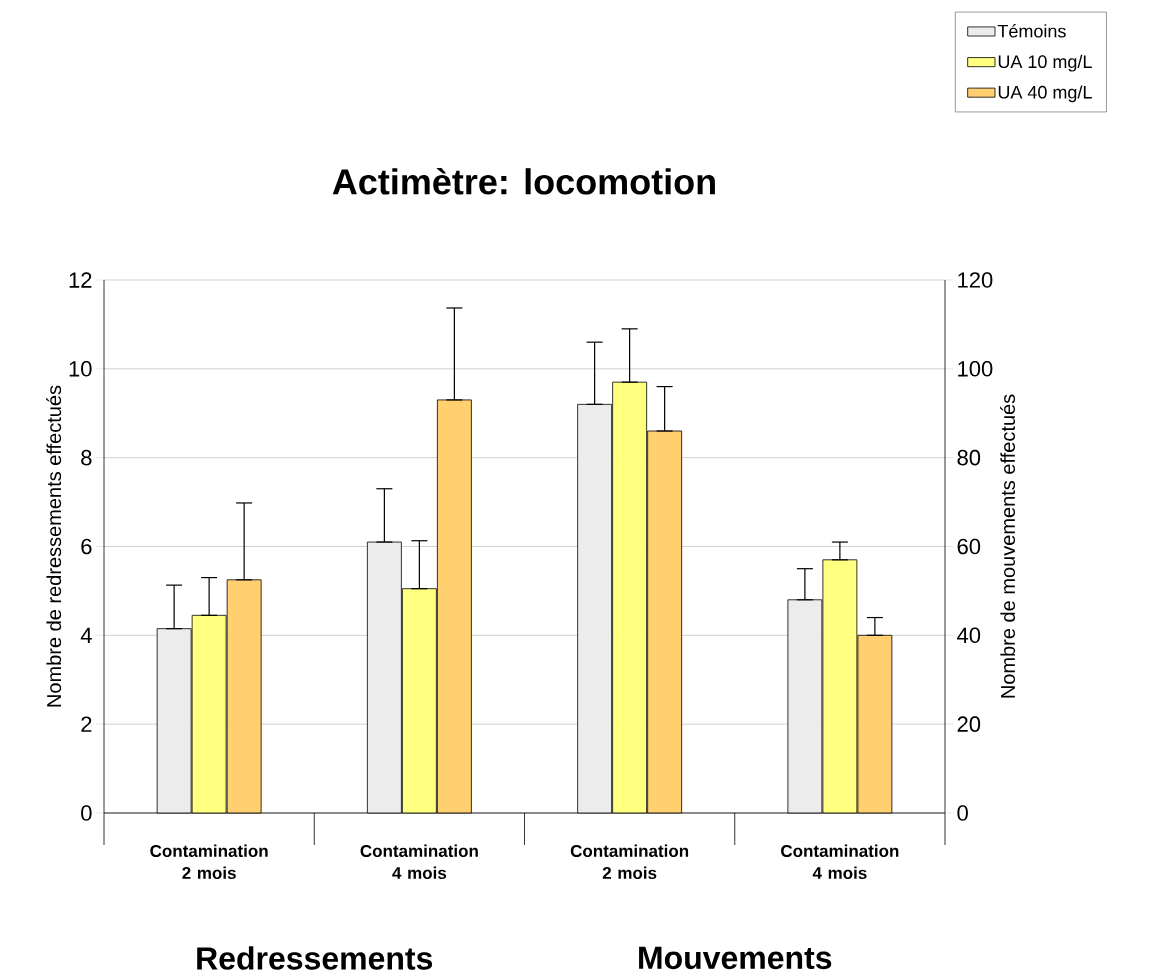  What do you see at coordinates (962, 813) in the screenshot?
I see `y2-tick-label: 0` at bounding box center [962, 813].